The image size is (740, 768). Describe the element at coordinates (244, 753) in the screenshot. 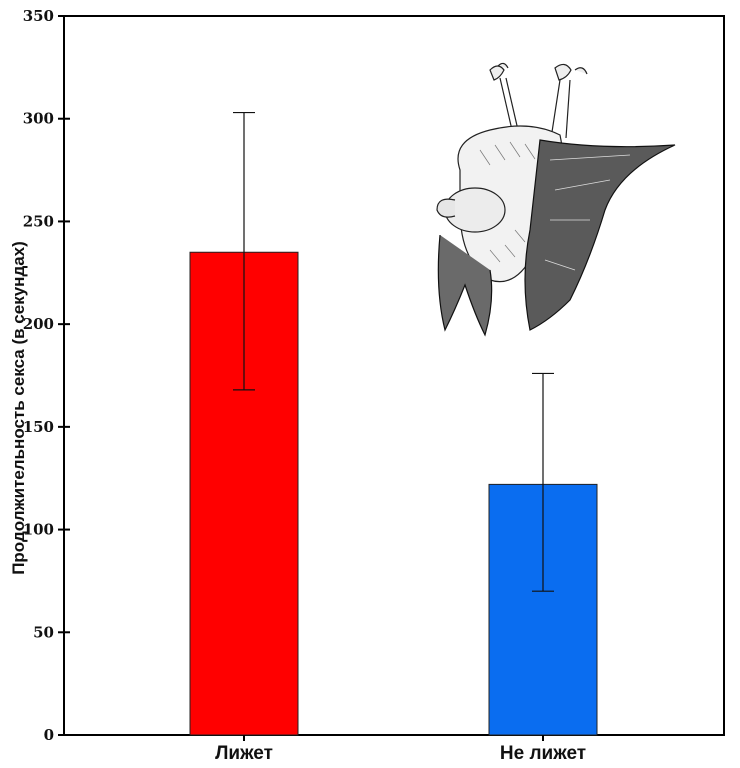

I see `x-tick-label: Лижет` at that location.